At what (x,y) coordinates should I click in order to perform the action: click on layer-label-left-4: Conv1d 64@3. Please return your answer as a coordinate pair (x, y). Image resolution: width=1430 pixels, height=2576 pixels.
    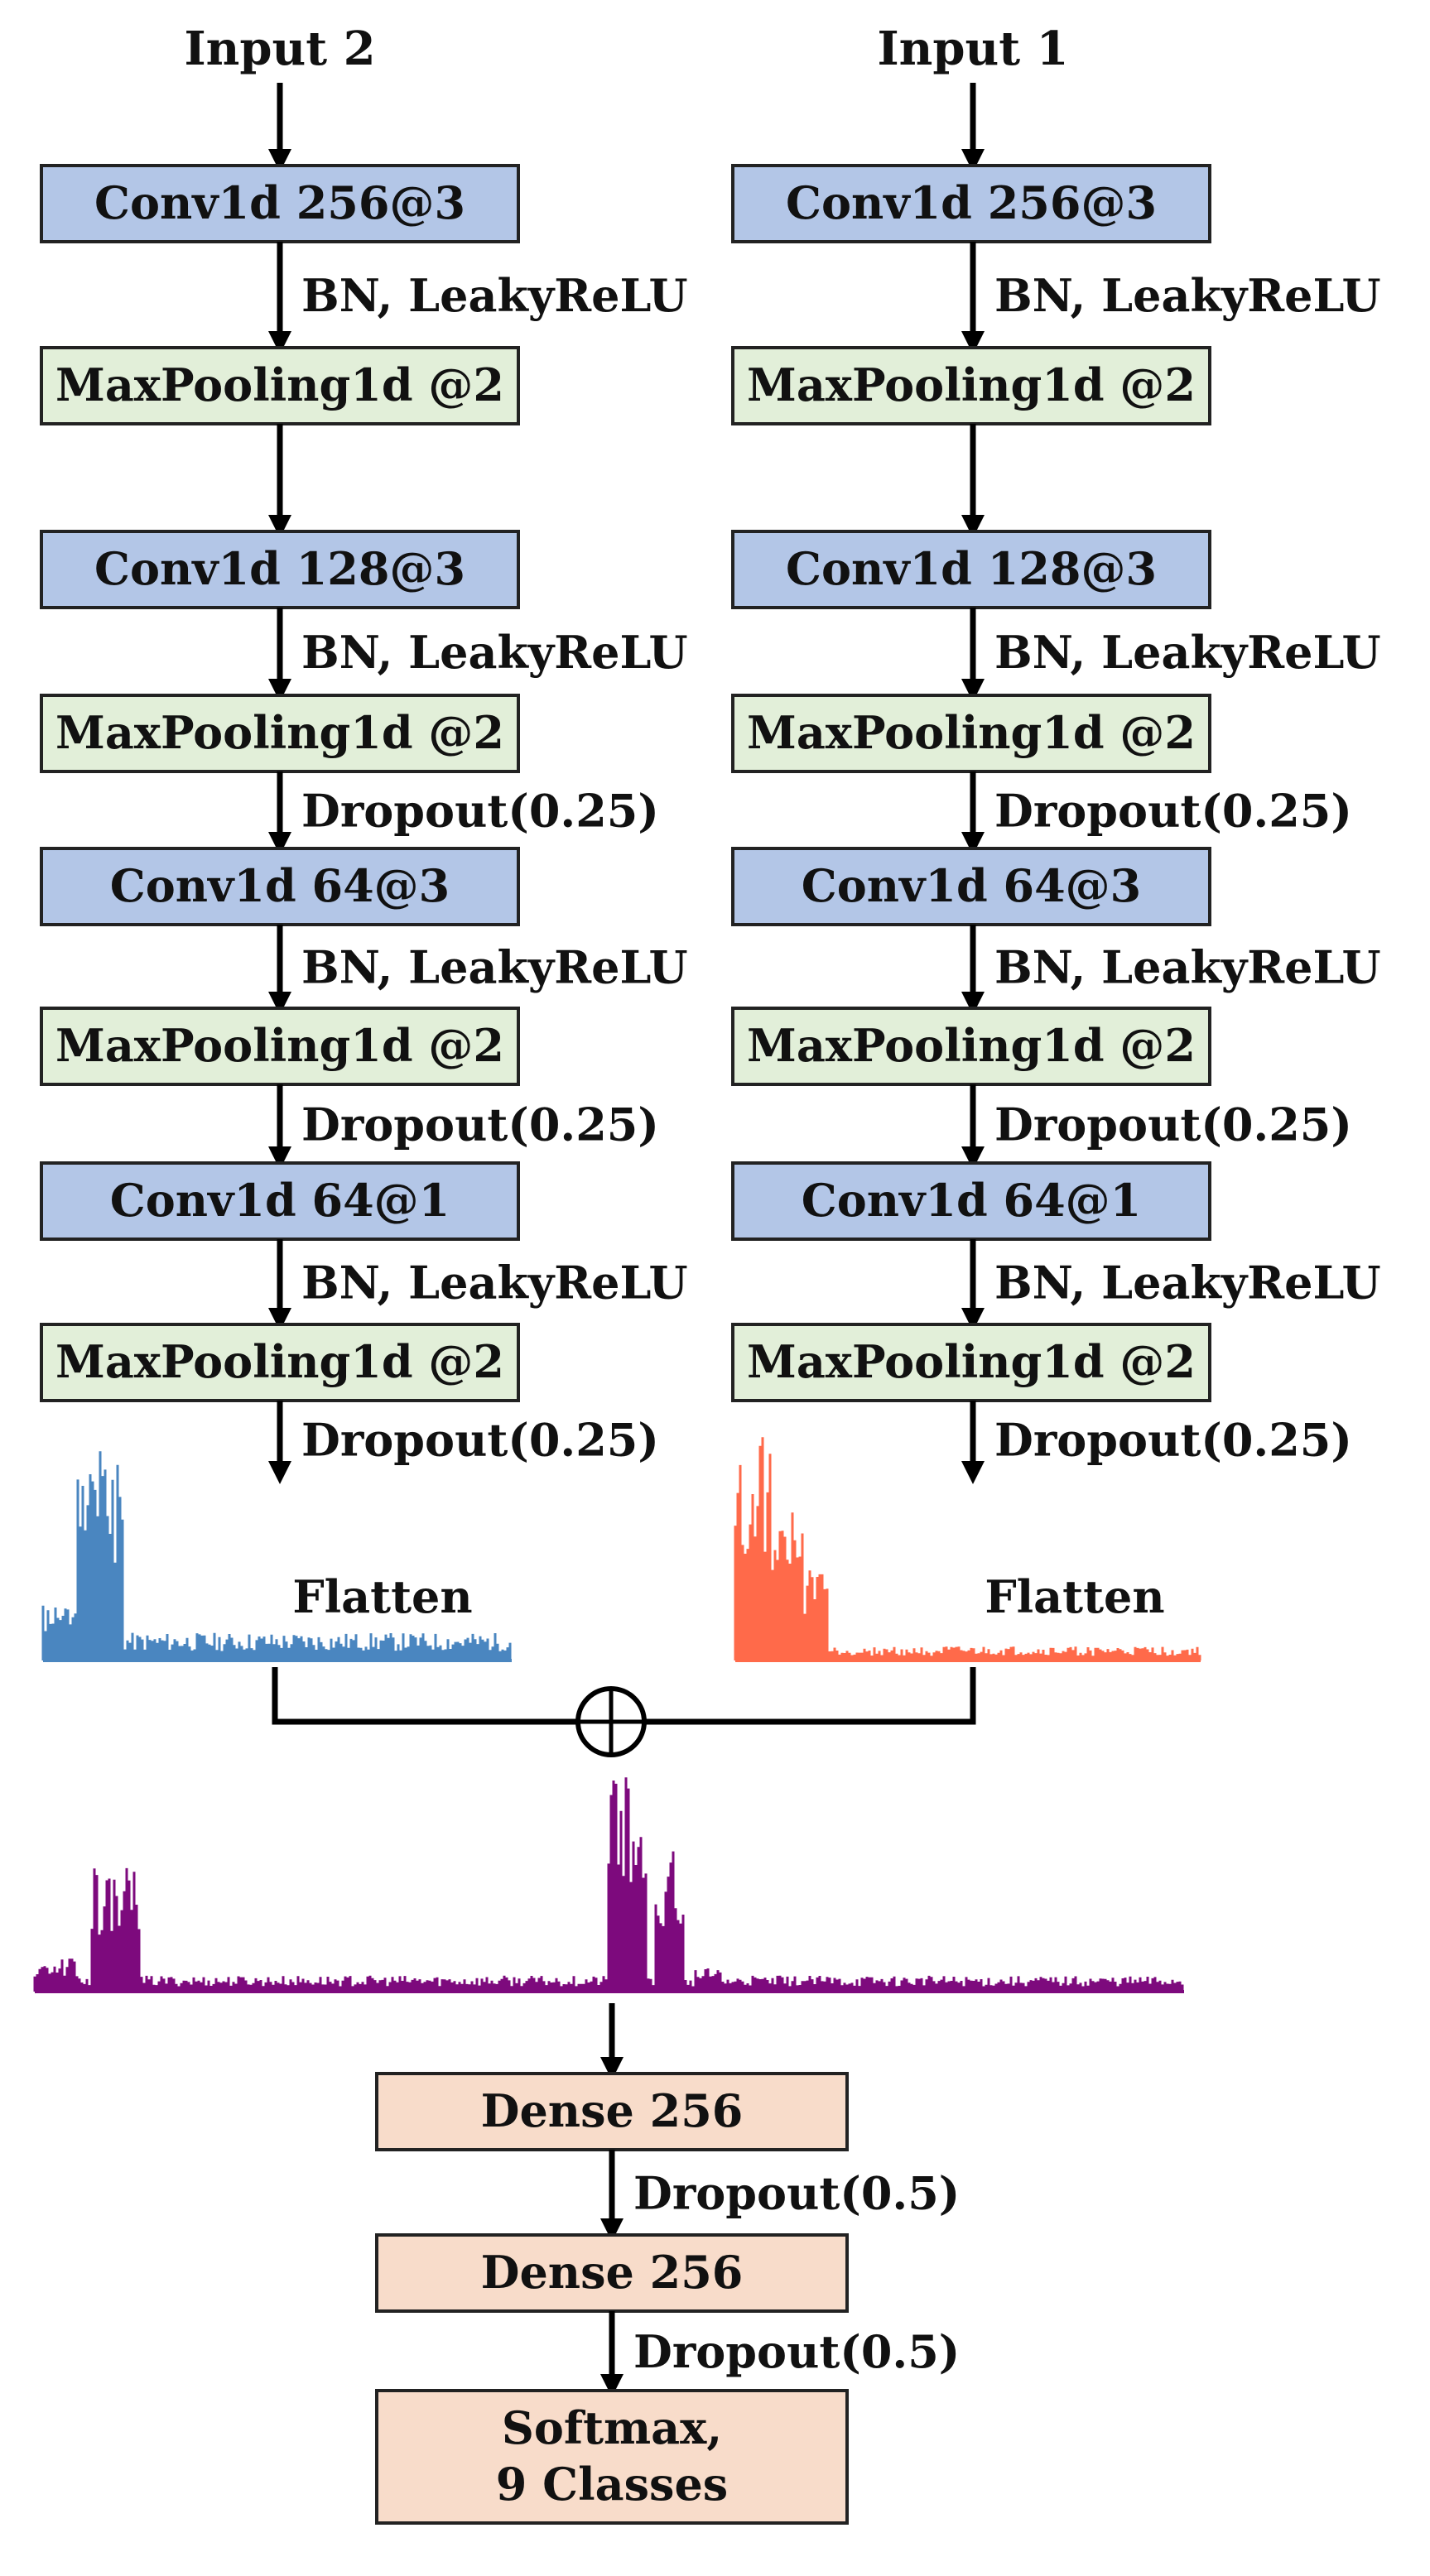
    Looking at the image, I should click on (280, 885).